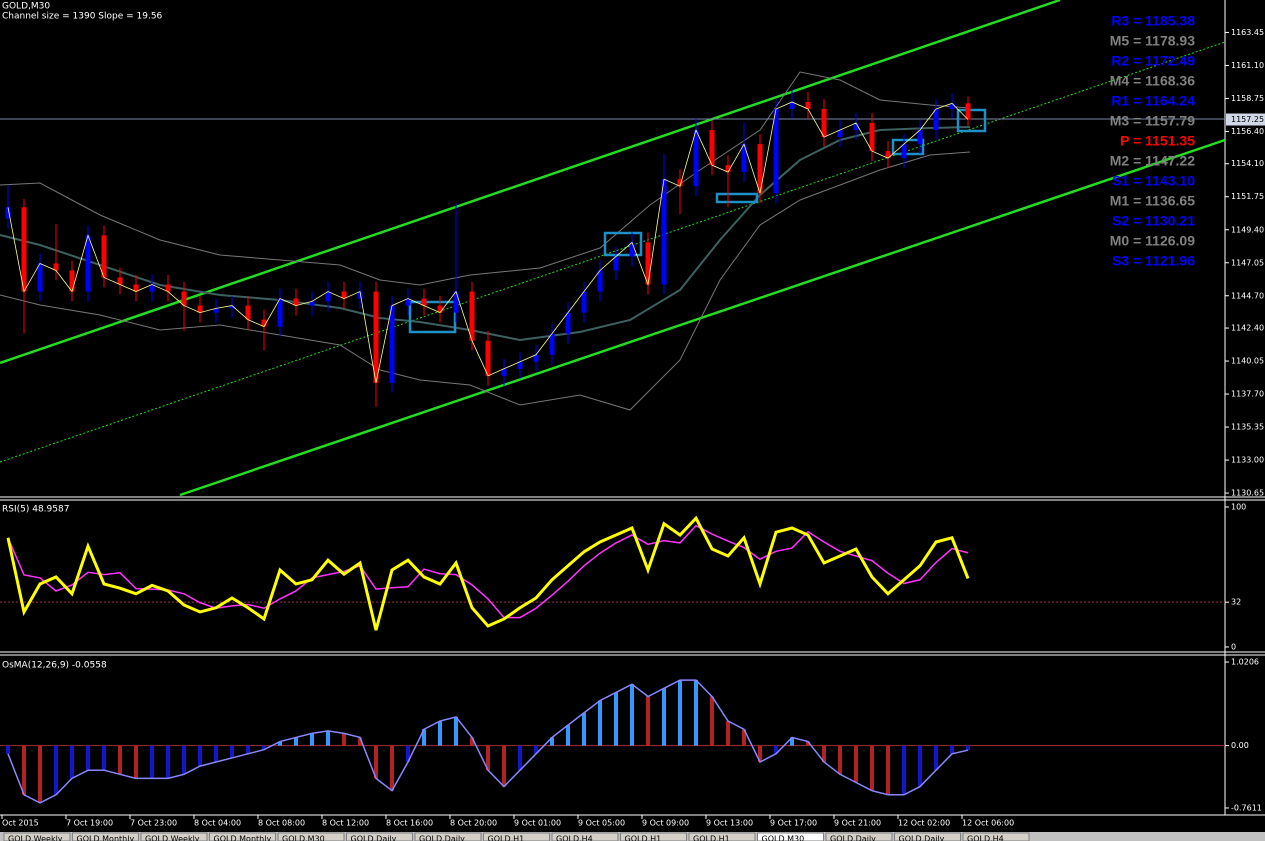 The image size is (1265, 841). What do you see at coordinates (1240, 745) in the screenshot?
I see `y-tick-label: 0.00` at bounding box center [1240, 745].